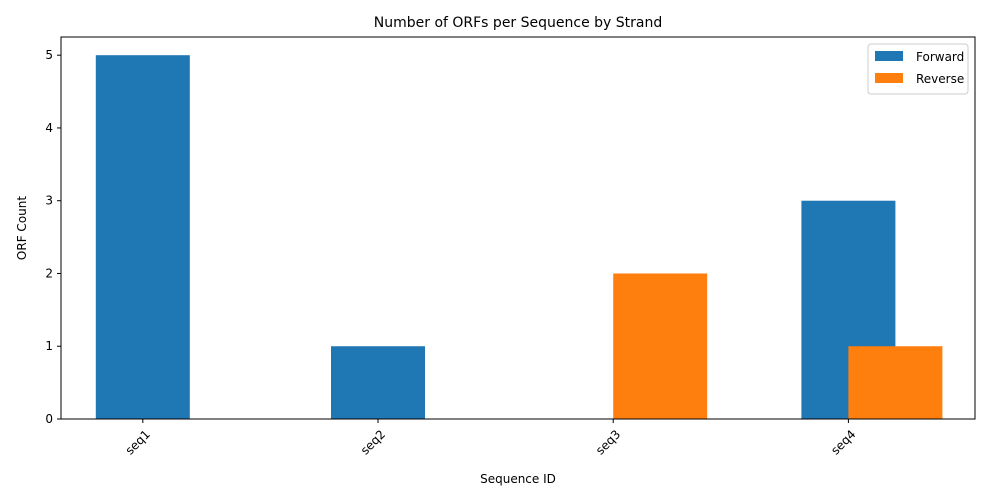 The image size is (1000, 500). What do you see at coordinates (895, 382) in the screenshot?
I see `bar-reverse-seq4` at bounding box center [895, 382].